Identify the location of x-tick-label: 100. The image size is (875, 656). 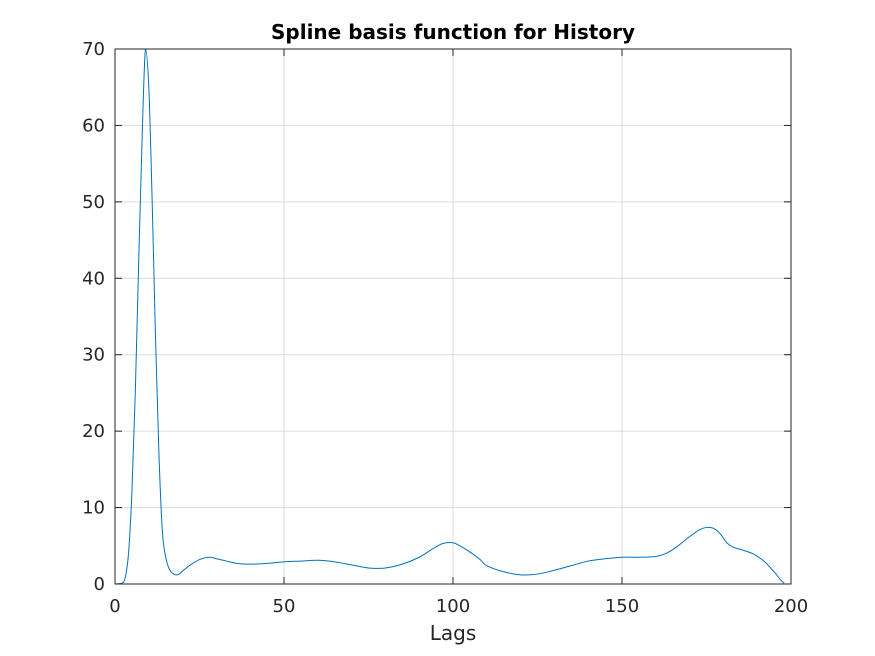
(453, 606).